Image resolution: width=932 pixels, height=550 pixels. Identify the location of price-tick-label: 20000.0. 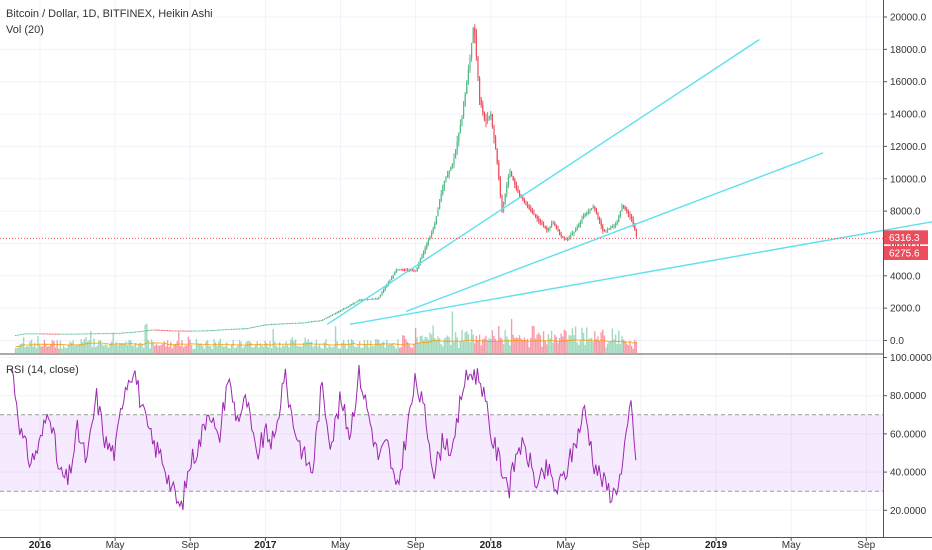
(908, 18).